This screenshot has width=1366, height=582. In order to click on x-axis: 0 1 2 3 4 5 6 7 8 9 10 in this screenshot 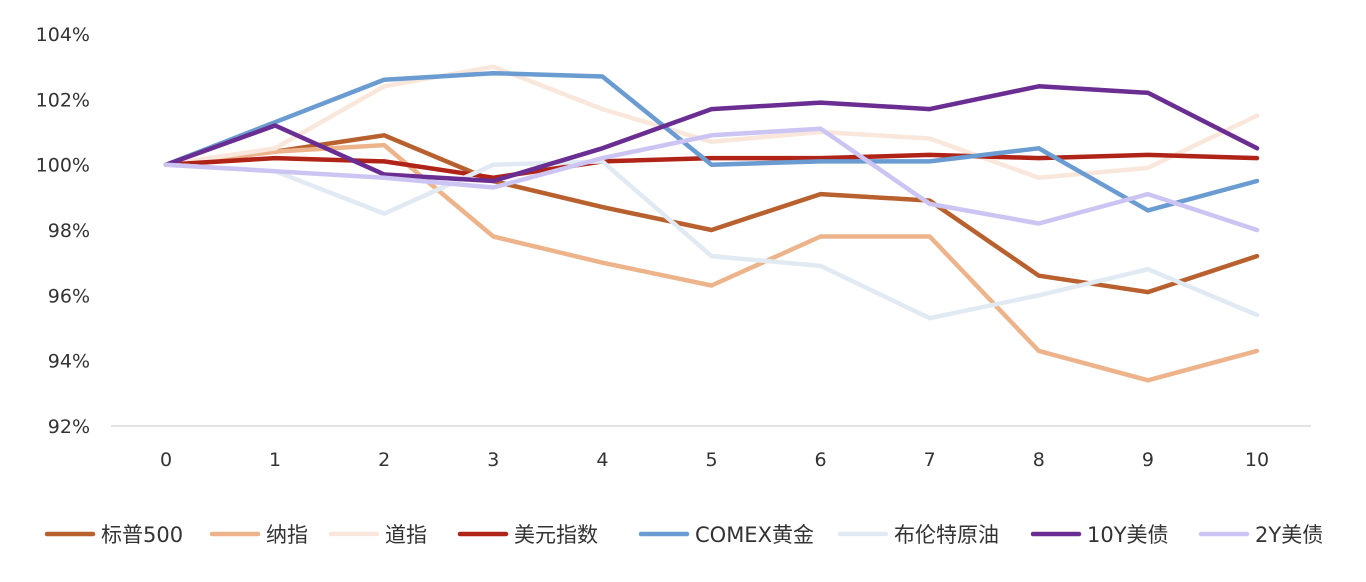, I will do `click(714, 460)`.